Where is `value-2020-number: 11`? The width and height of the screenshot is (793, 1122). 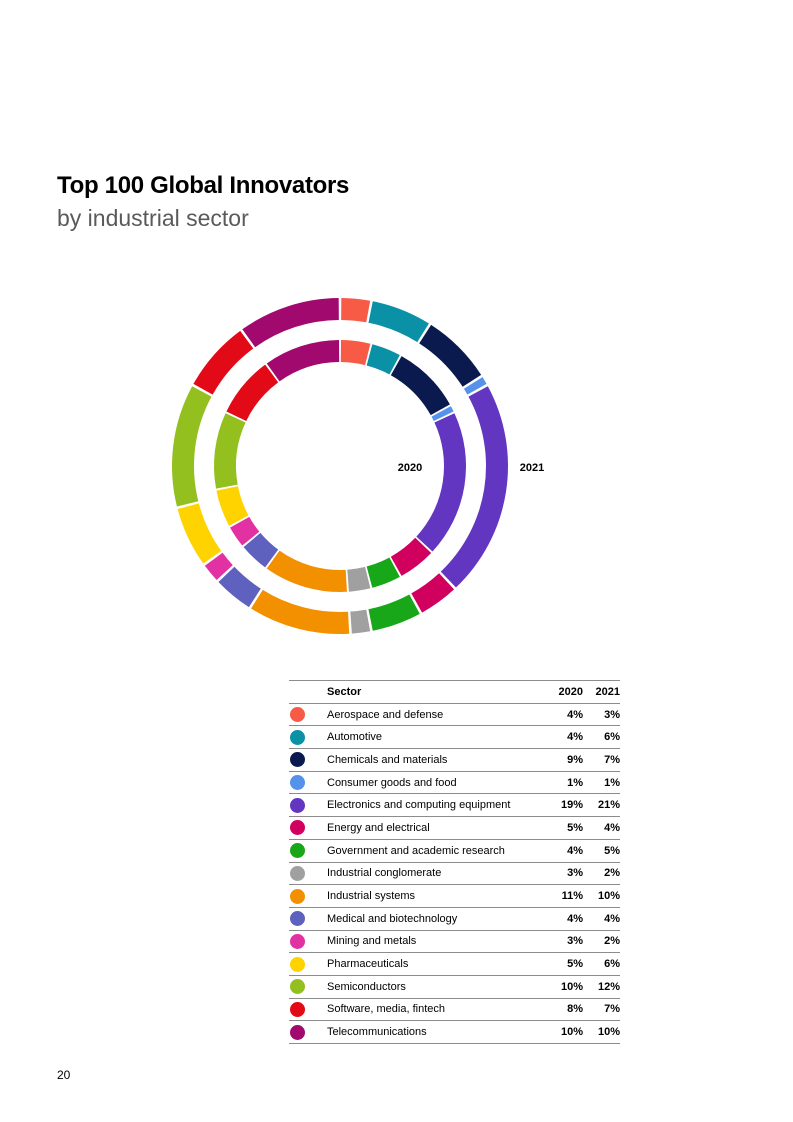 value-2020-number: 11 is located at coordinates (567, 896).